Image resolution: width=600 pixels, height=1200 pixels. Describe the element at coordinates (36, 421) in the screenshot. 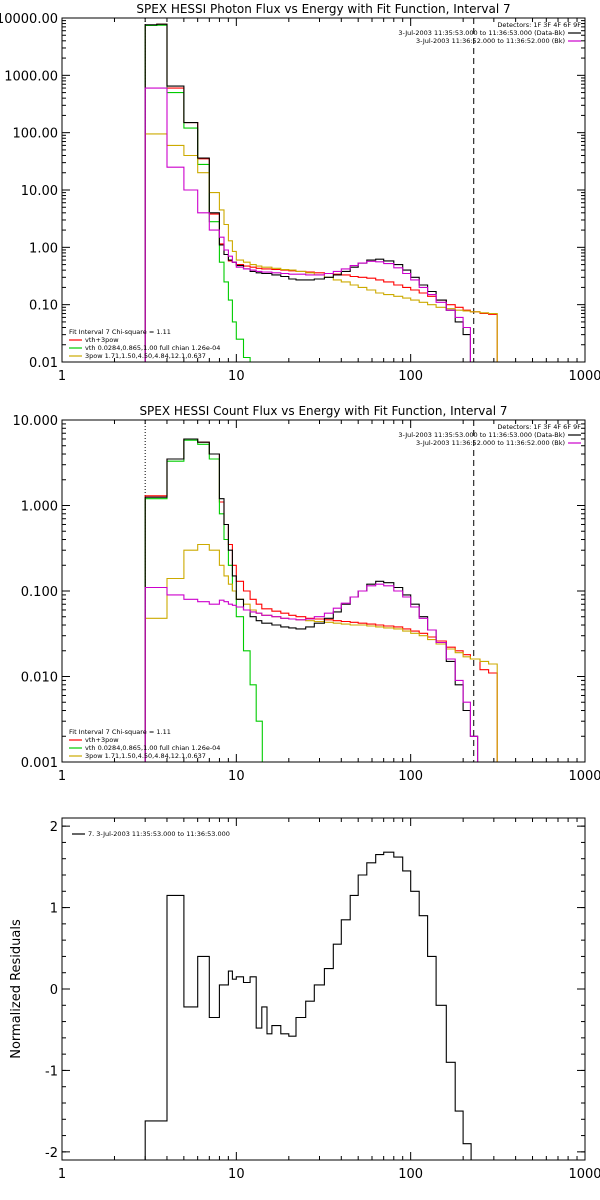

I see `y-tick-label: 10.000` at that location.